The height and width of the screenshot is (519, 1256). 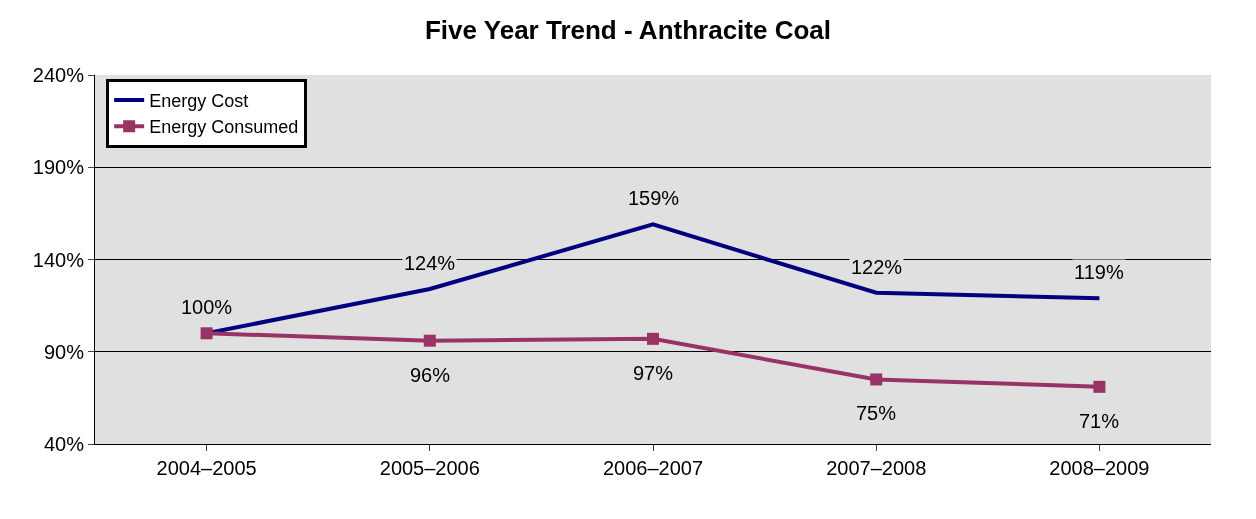 What do you see at coordinates (653, 468) in the screenshot?
I see `x-tick-label: 2006–2007` at bounding box center [653, 468].